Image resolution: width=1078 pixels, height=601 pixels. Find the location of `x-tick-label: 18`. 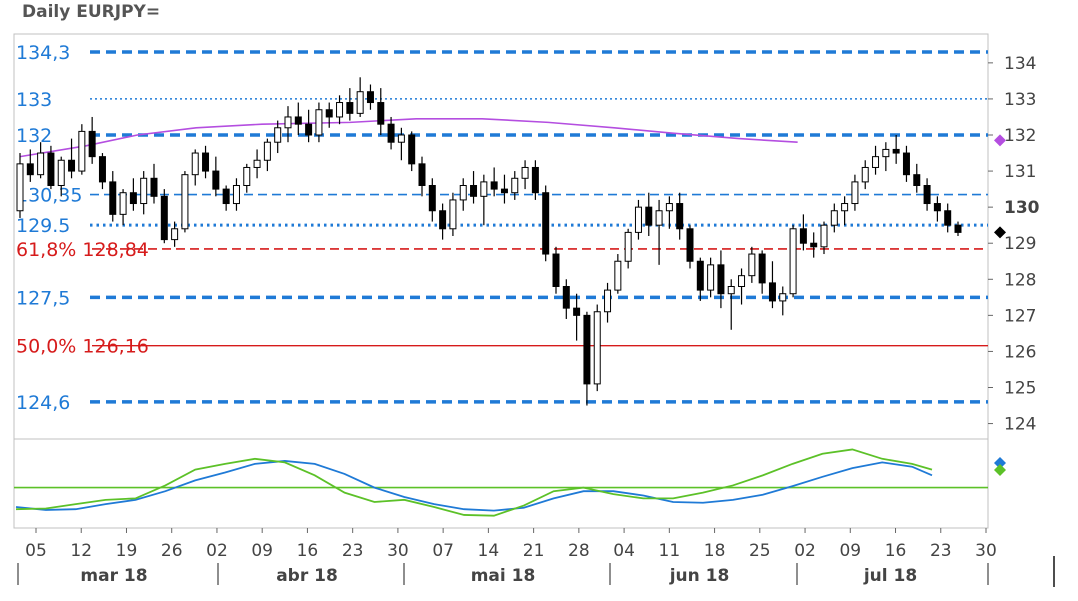

x-tick-label: 18 is located at coordinates (715, 551).